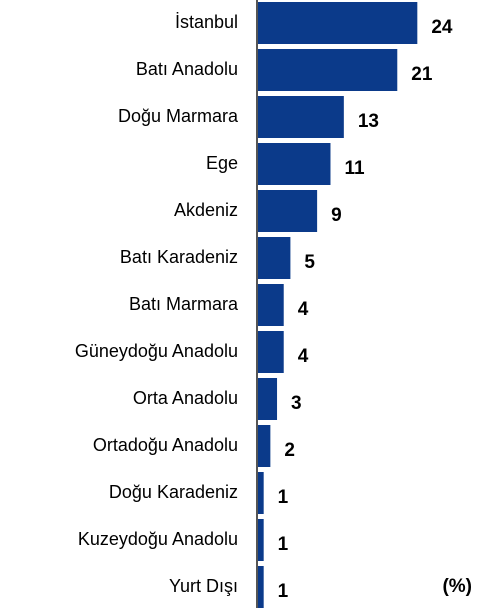 The height and width of the screenshot is (608, 478). I want to click on value-label: 24, so click(442, 27).